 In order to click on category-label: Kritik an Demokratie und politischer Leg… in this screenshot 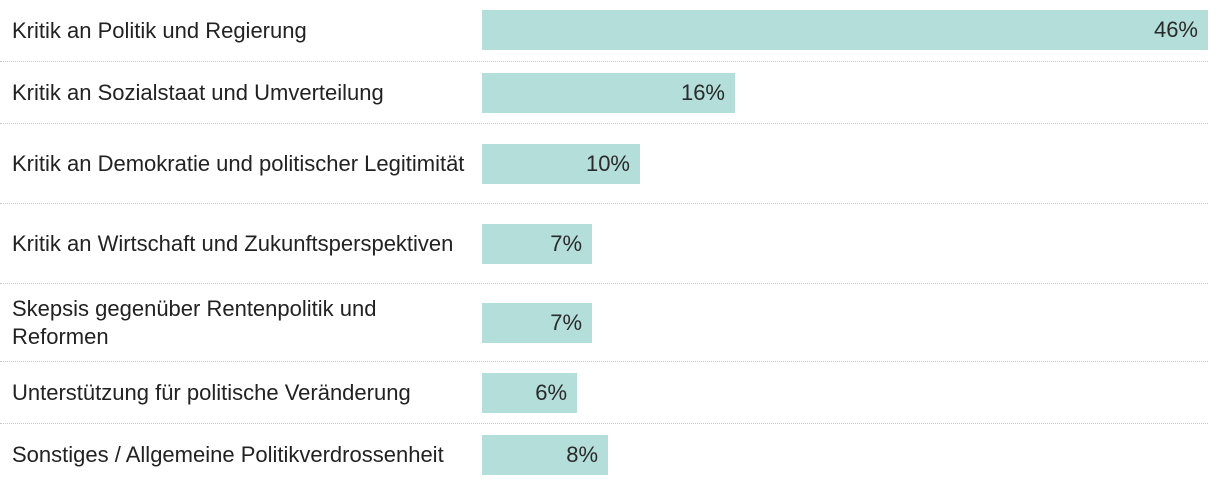, I will do `click(242, 163)`.